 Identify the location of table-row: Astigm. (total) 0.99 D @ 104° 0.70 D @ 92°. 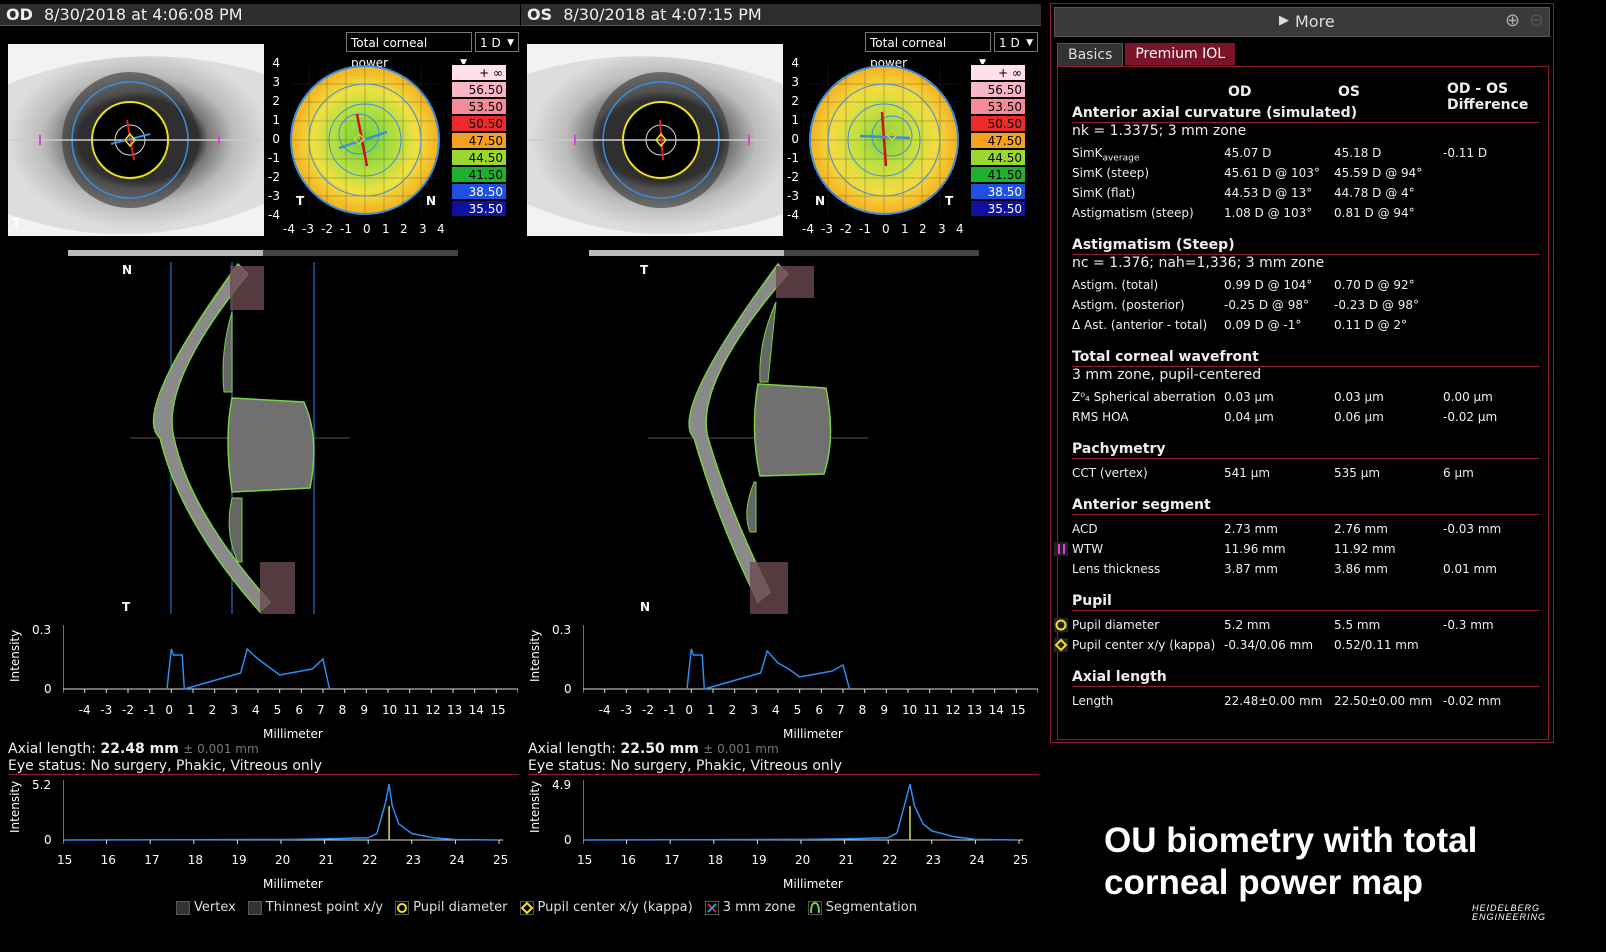
(1306, 285).